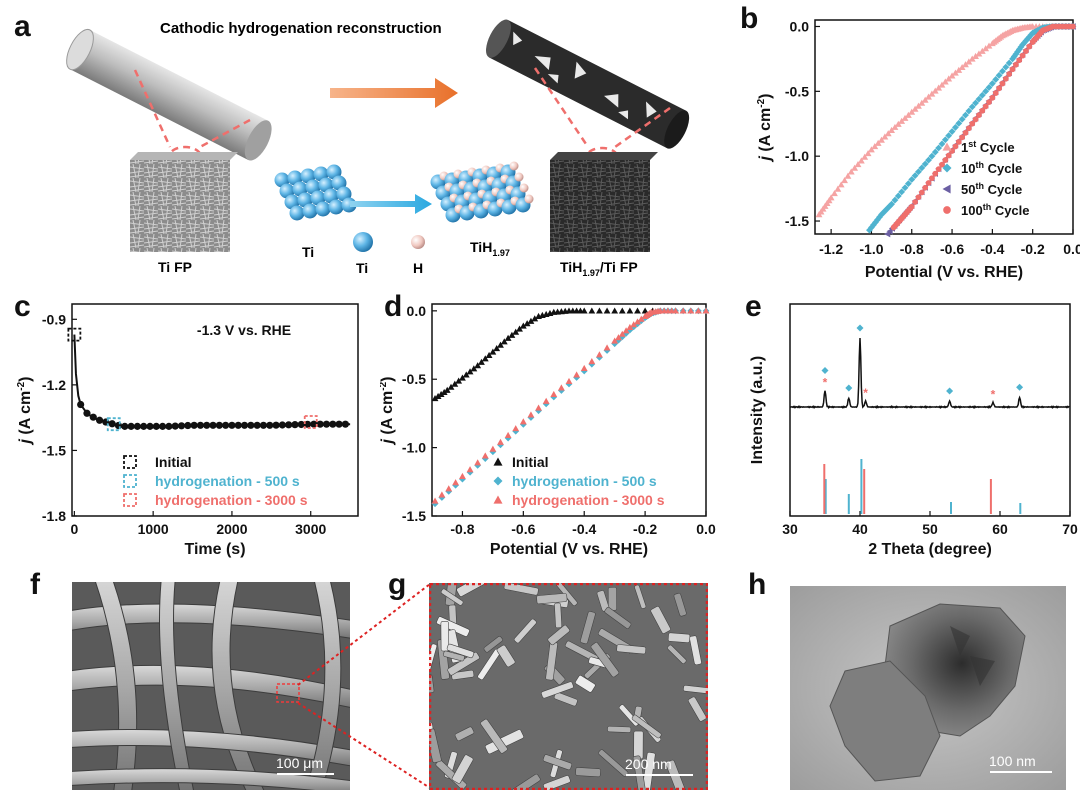 The width and height of the screenshot is (1080, 798). What do you see at coordinates (568, 686) in the screenshot?
I see `panel-g-sem-image: 200 nm` at bounding box center [568, 686].